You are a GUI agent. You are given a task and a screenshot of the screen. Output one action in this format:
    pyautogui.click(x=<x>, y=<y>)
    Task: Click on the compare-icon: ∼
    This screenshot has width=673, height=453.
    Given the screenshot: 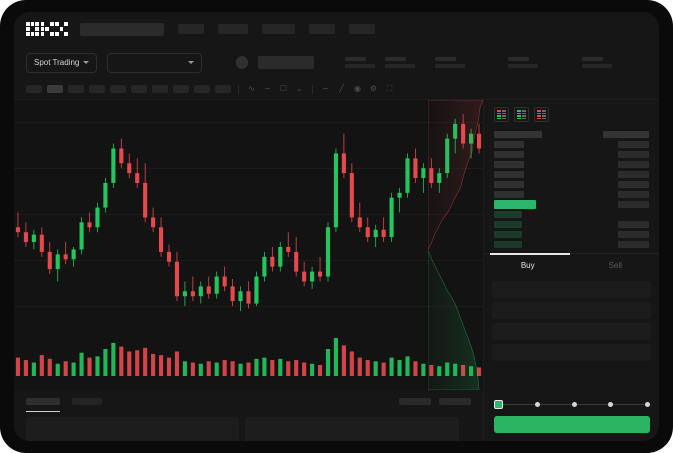 What is the action you would take?
    pyautogui.click(x=267, y=88)
    